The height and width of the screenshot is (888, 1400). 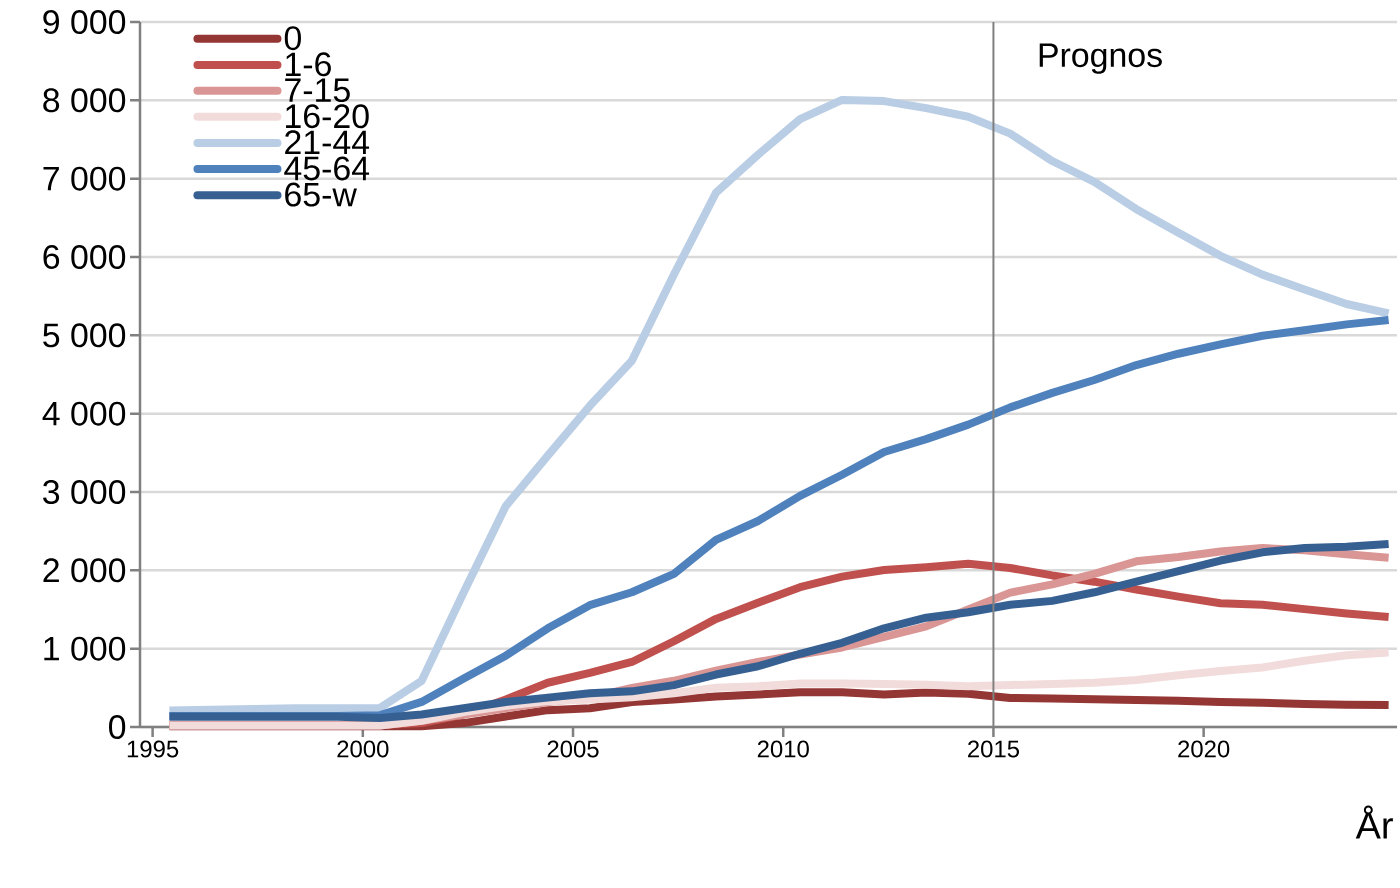 I want to click on y-tick-label: 5 000, so click(x=84, y=335).